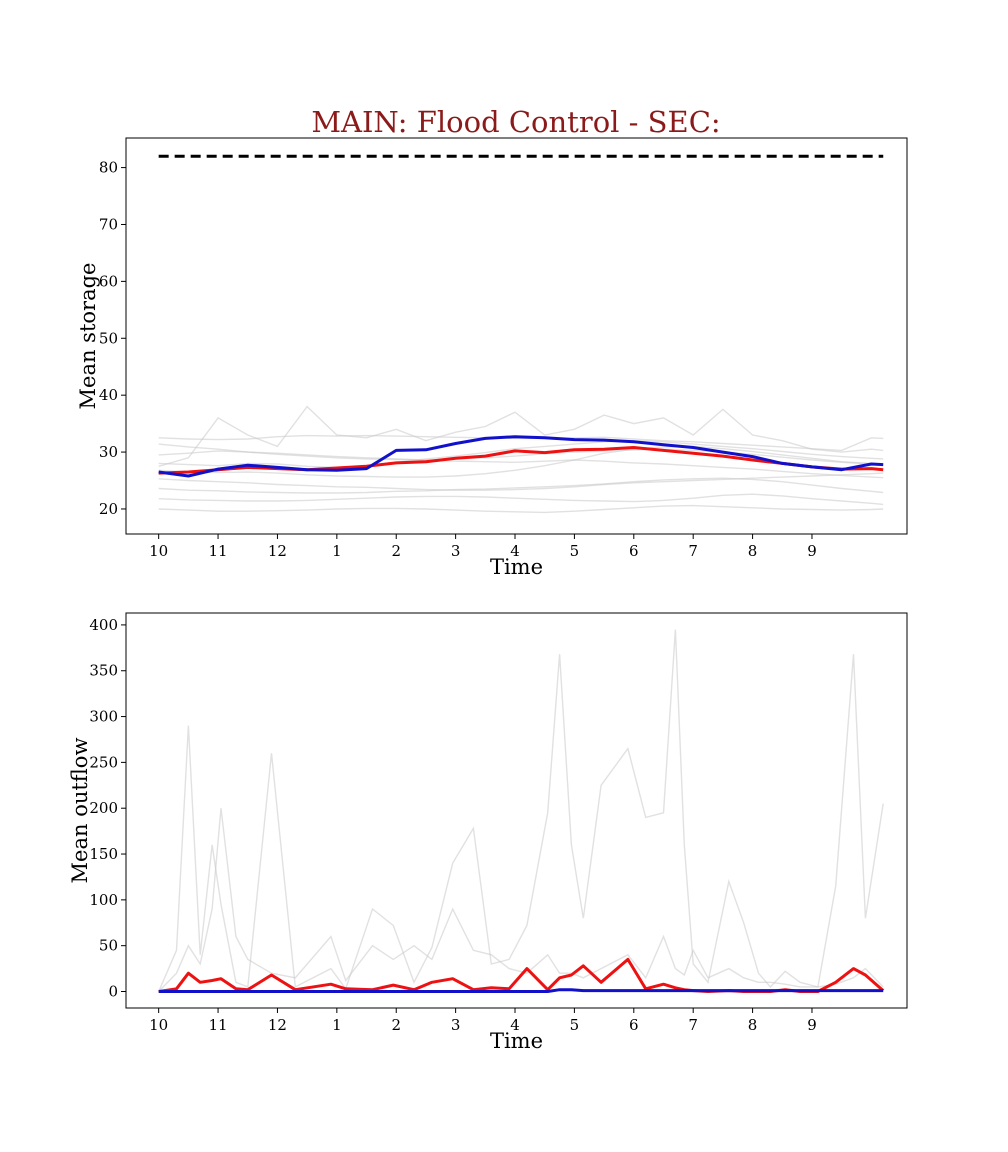  What do you see at coordinates (812, 1025) in the screenshot?
I see `outflow-x-tick-label: 9` at bounding box center [812, 1025].